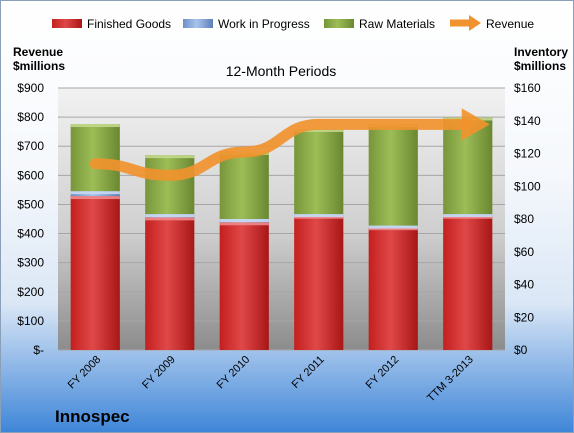 The image size is (574, 433). Describe the element at coordinates (30, 88) in the screenshot. I see `left-tick-label: $900` at that location.